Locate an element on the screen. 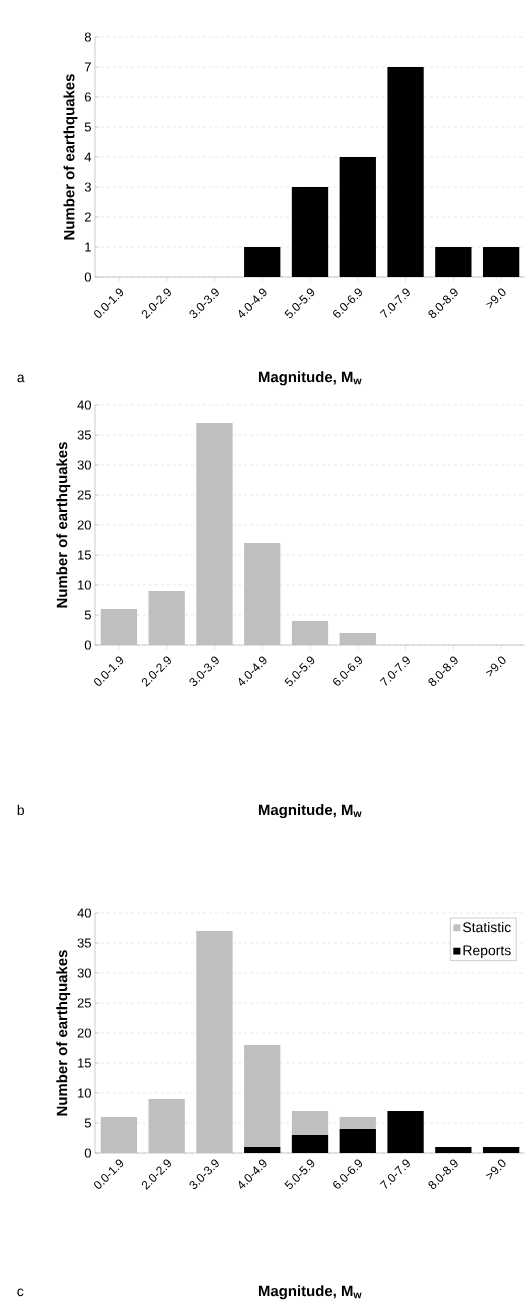 This screenshot has height=1303, width=530. text: b is located at coordinates (20, 810).